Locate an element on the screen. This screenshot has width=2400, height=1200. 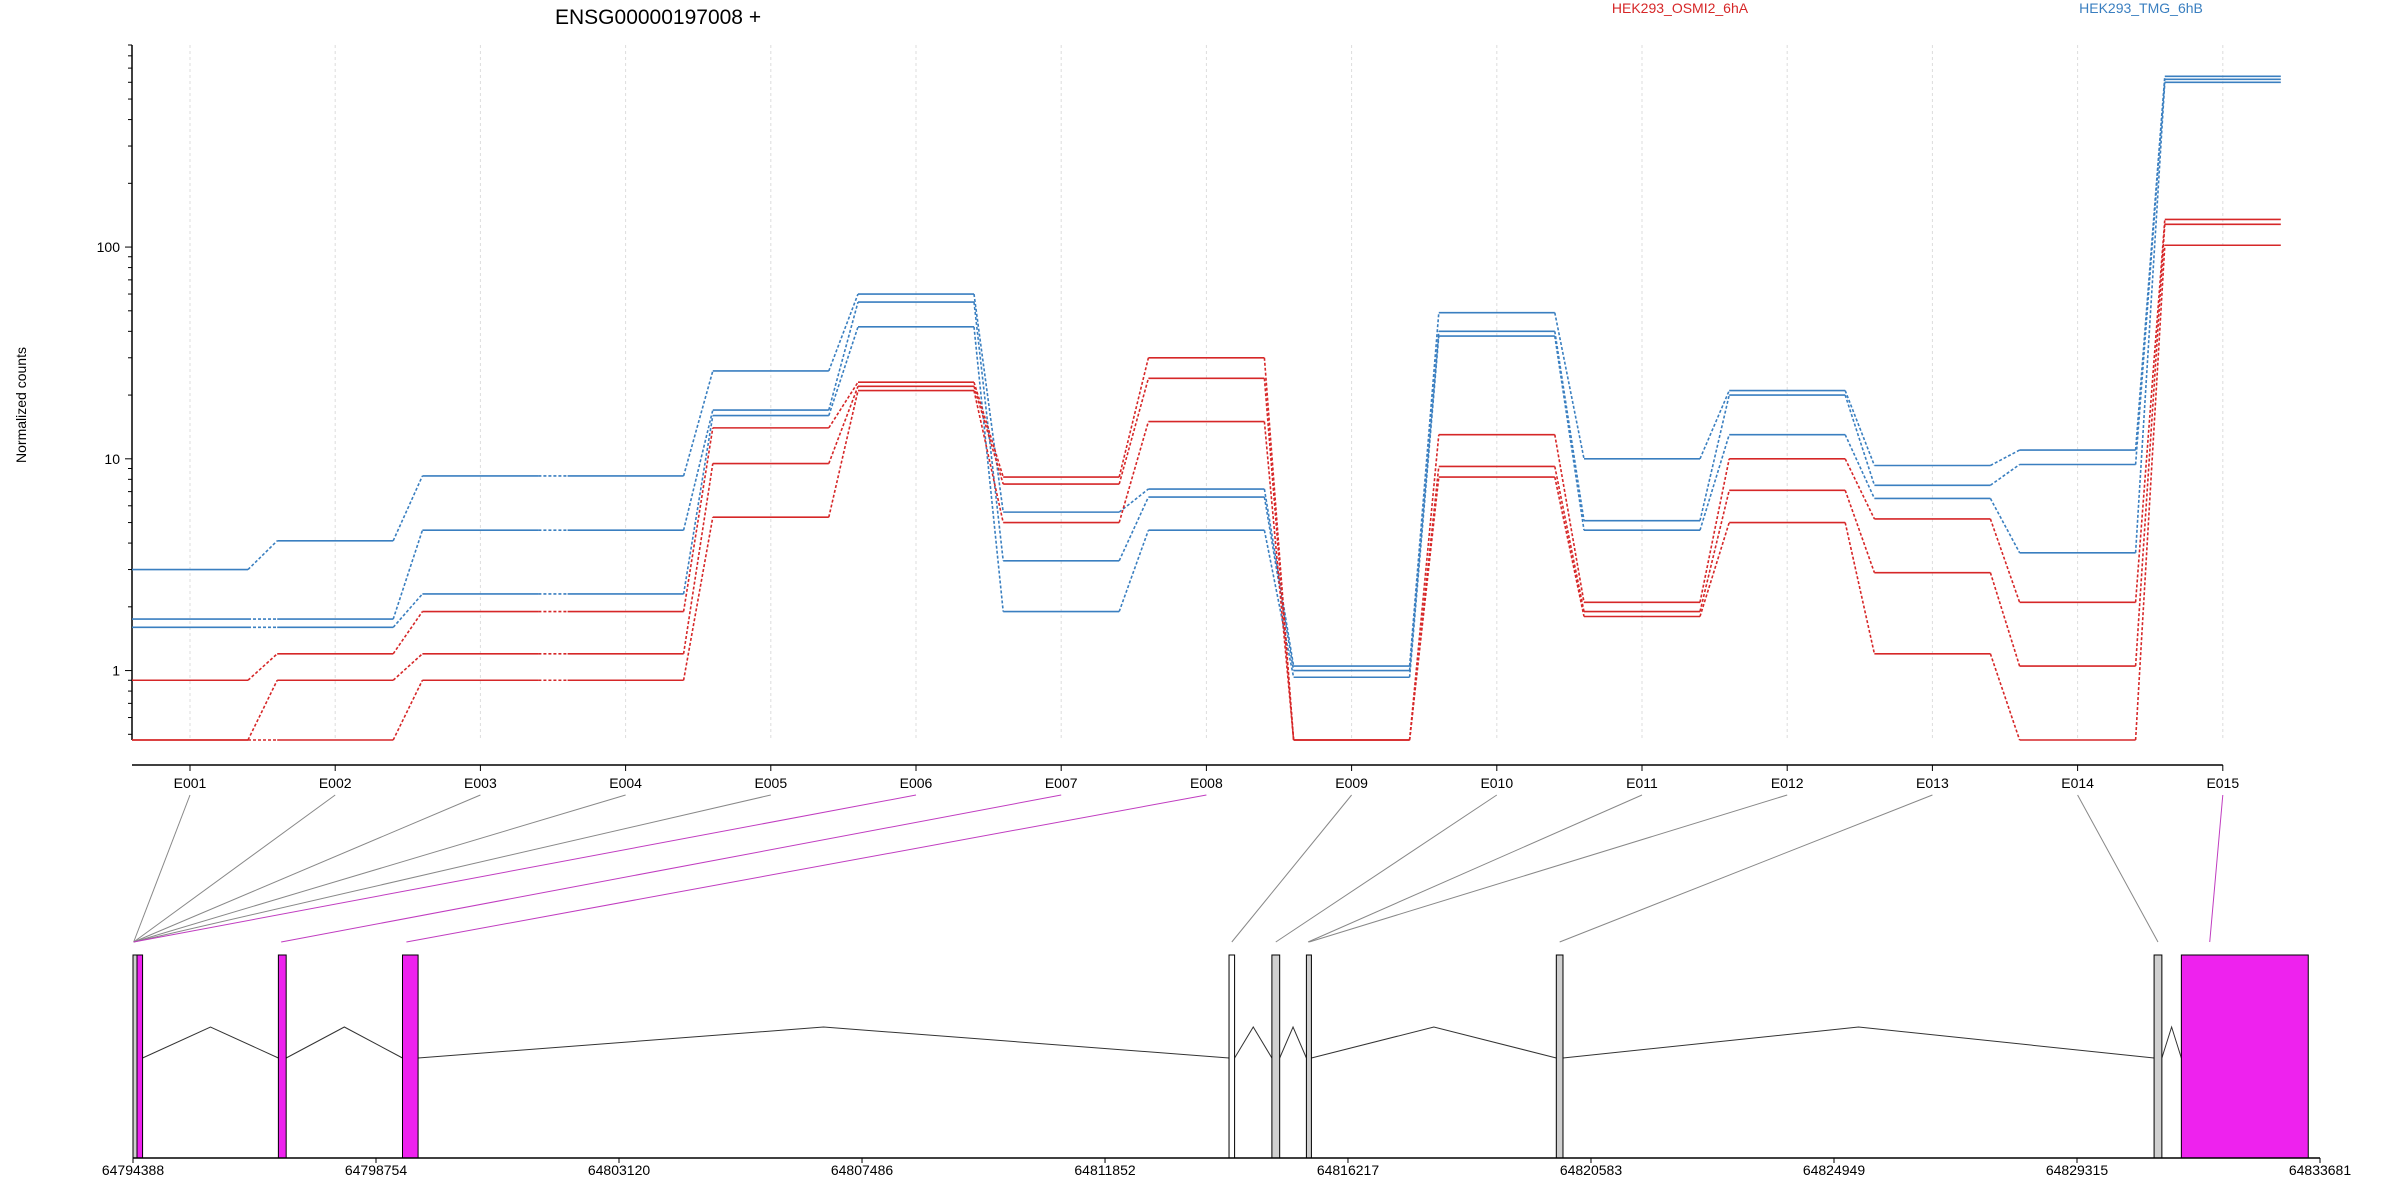
x-tick-label: E013 is located at coordinates (1932, 783).